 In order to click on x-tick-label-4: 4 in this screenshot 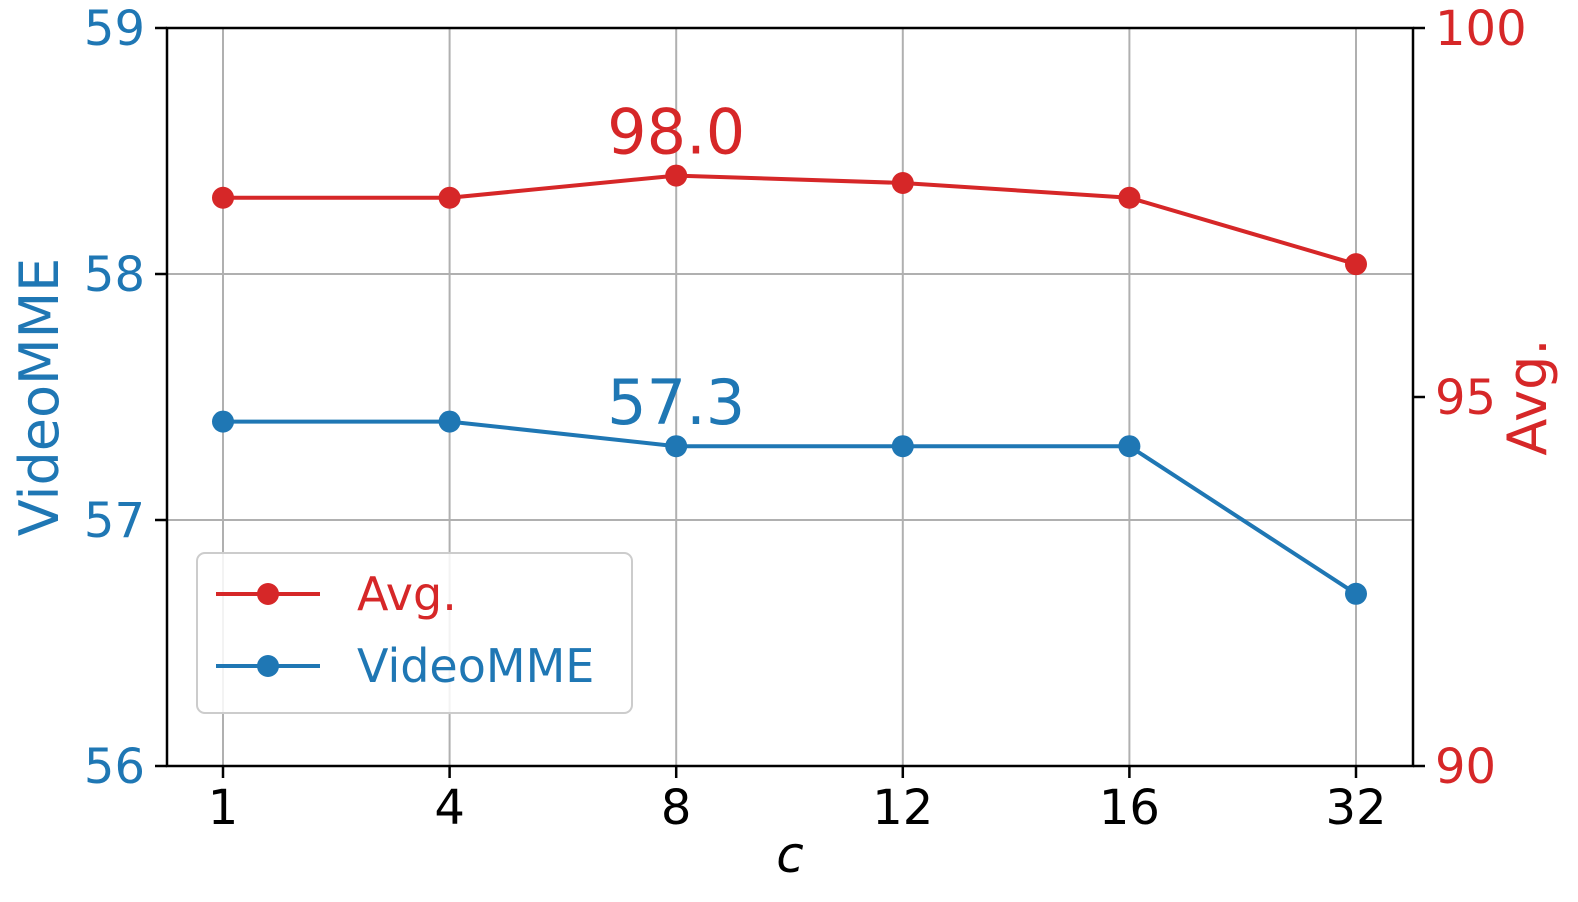, I will do `click(449, 808)`.